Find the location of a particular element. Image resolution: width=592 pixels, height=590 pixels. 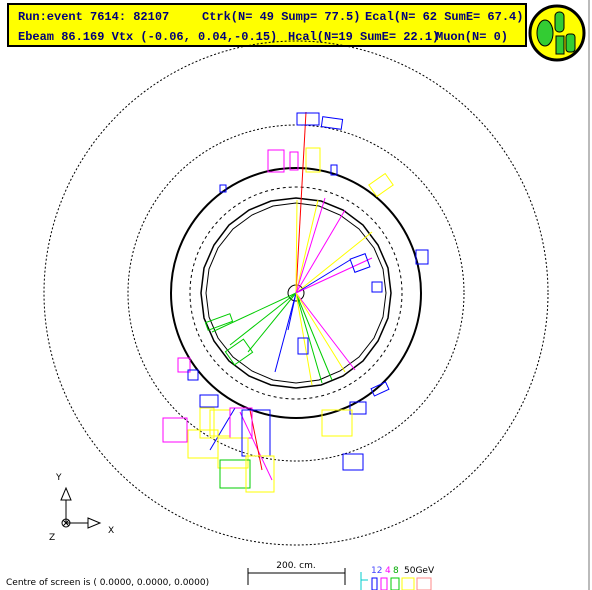

energy-legend: 4 is located at coordinates (388, 571).